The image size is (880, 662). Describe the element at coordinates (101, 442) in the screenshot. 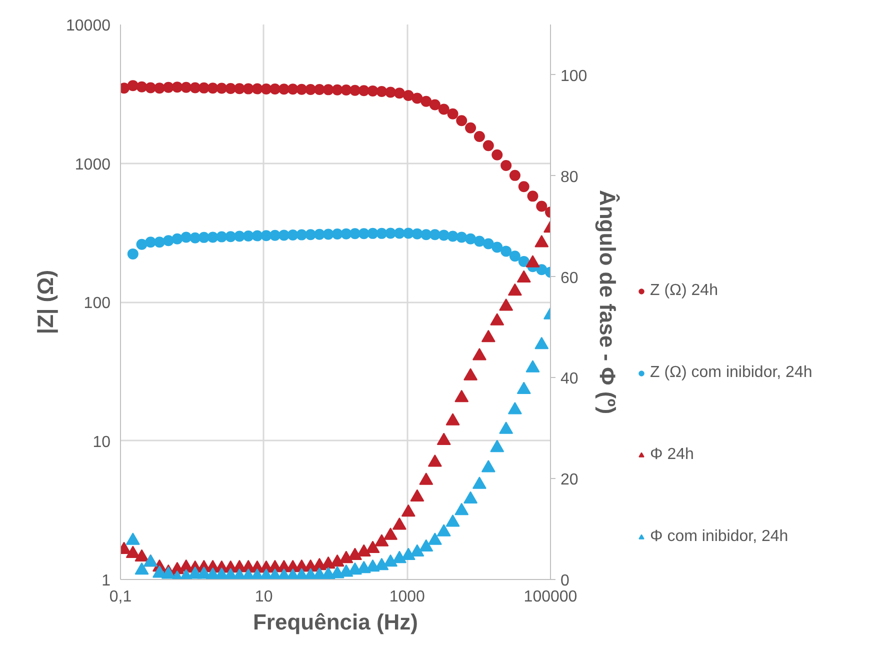

I see `y-tick-label: 10` at that location.